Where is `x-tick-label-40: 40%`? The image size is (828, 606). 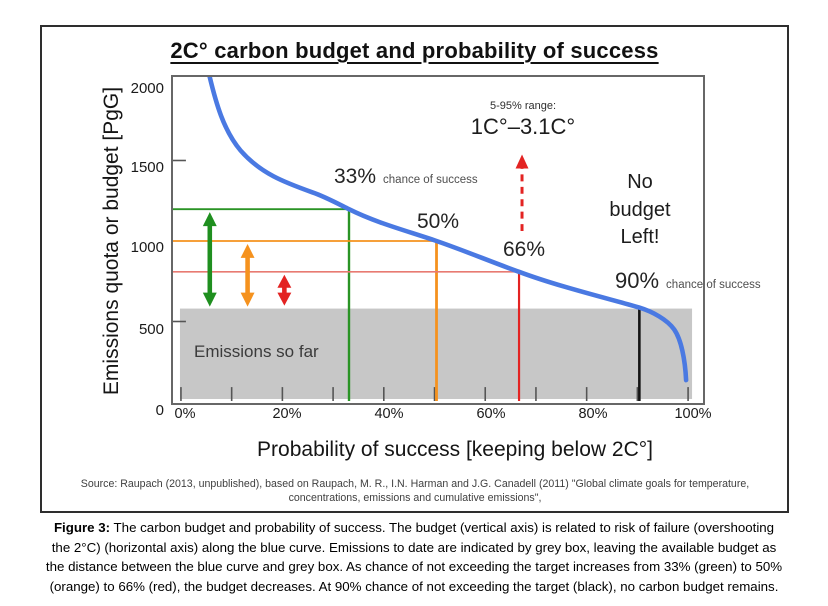 x-tick-label-40: 40% is located at coordinates (389, 414).